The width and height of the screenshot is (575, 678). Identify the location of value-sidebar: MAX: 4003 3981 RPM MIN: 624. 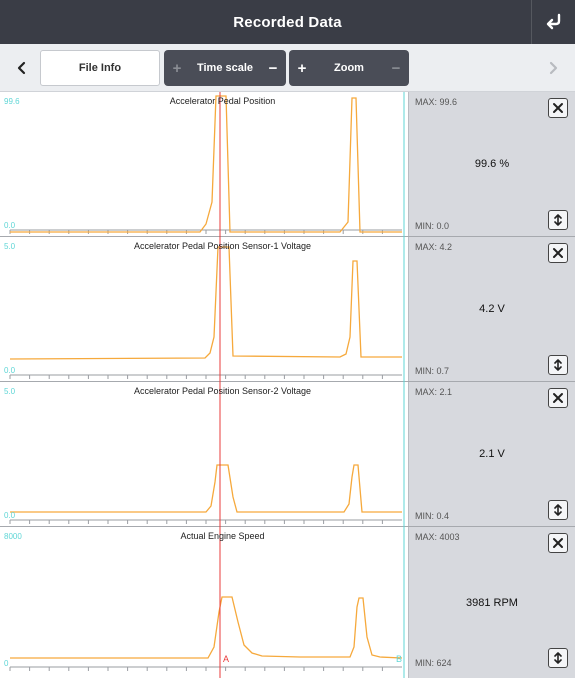
(491, 602).